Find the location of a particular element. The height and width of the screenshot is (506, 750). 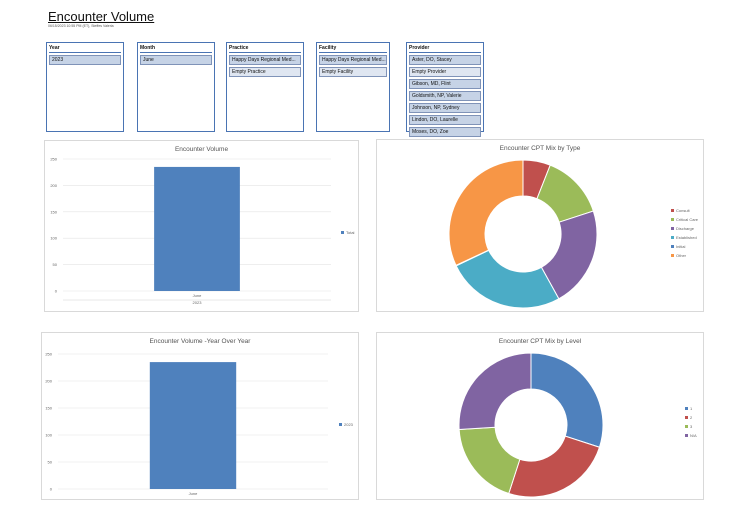

legend-label: 1 is located at coordinates (691, 408).